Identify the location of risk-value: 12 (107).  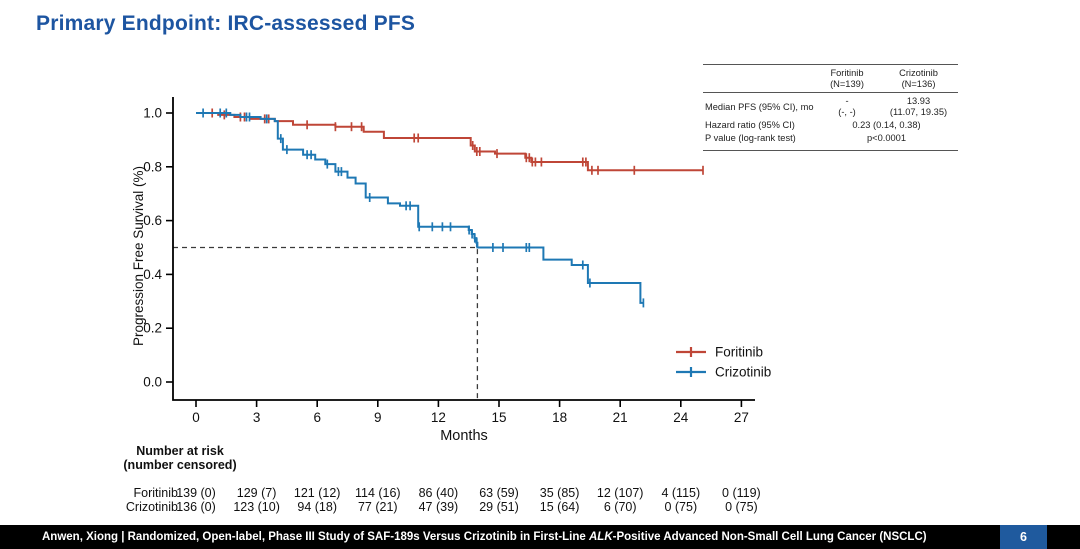
(620, 493).